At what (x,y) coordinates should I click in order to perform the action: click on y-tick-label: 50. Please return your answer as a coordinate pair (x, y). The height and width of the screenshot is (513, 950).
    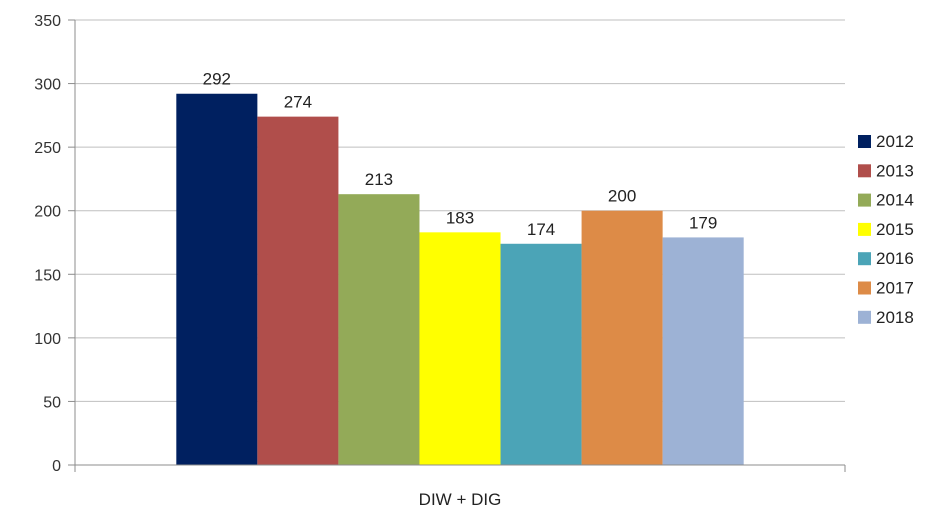
    Looking at the image, I should click on (52, 402).